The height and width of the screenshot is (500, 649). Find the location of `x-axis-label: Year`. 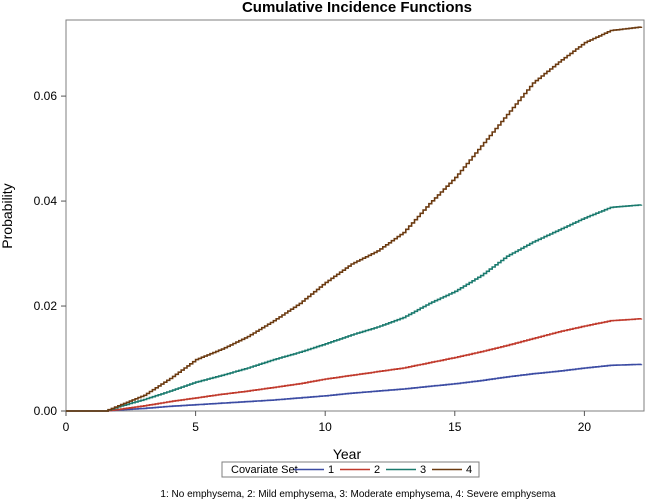

x-axis-label: Year is located at coordinates (347, 454).